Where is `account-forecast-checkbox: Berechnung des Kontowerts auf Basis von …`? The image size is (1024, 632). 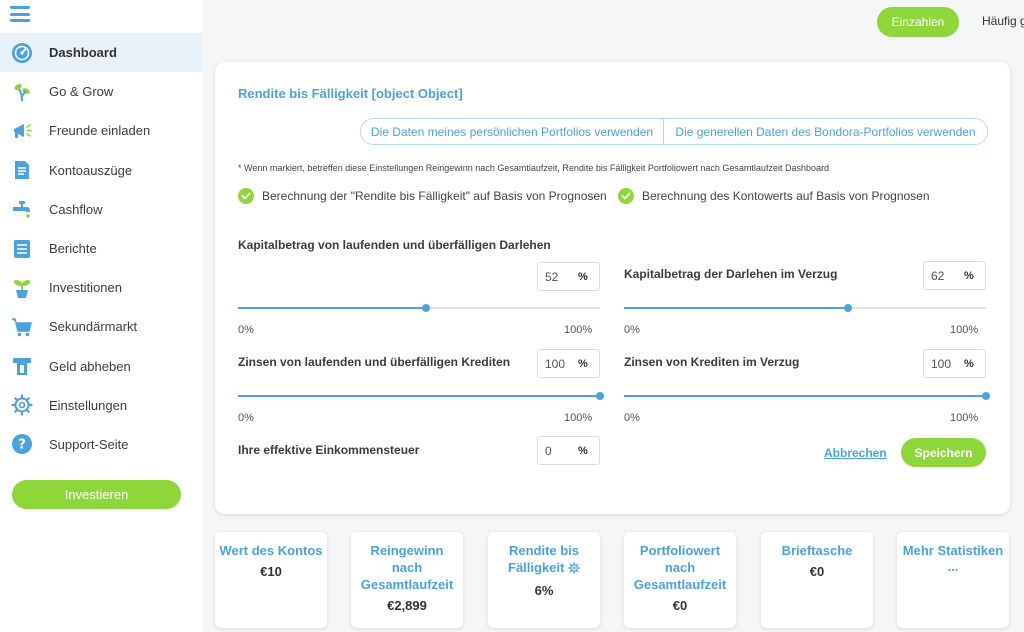
account-forecast-checkbox: Berechnung des Kontowerts auf Basis von … is located at coordinates (774, 196).